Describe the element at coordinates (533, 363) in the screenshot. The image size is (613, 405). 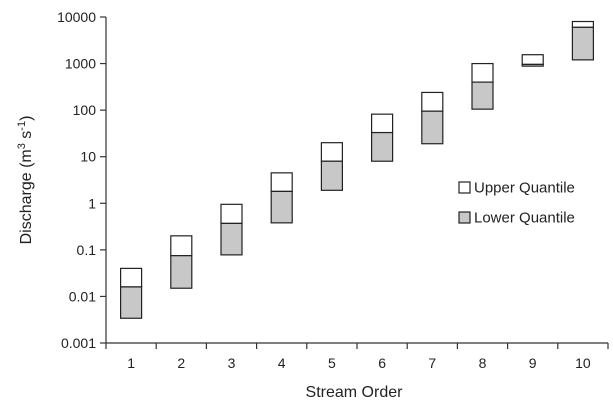
I see `x-tick-label: 9` at that location.